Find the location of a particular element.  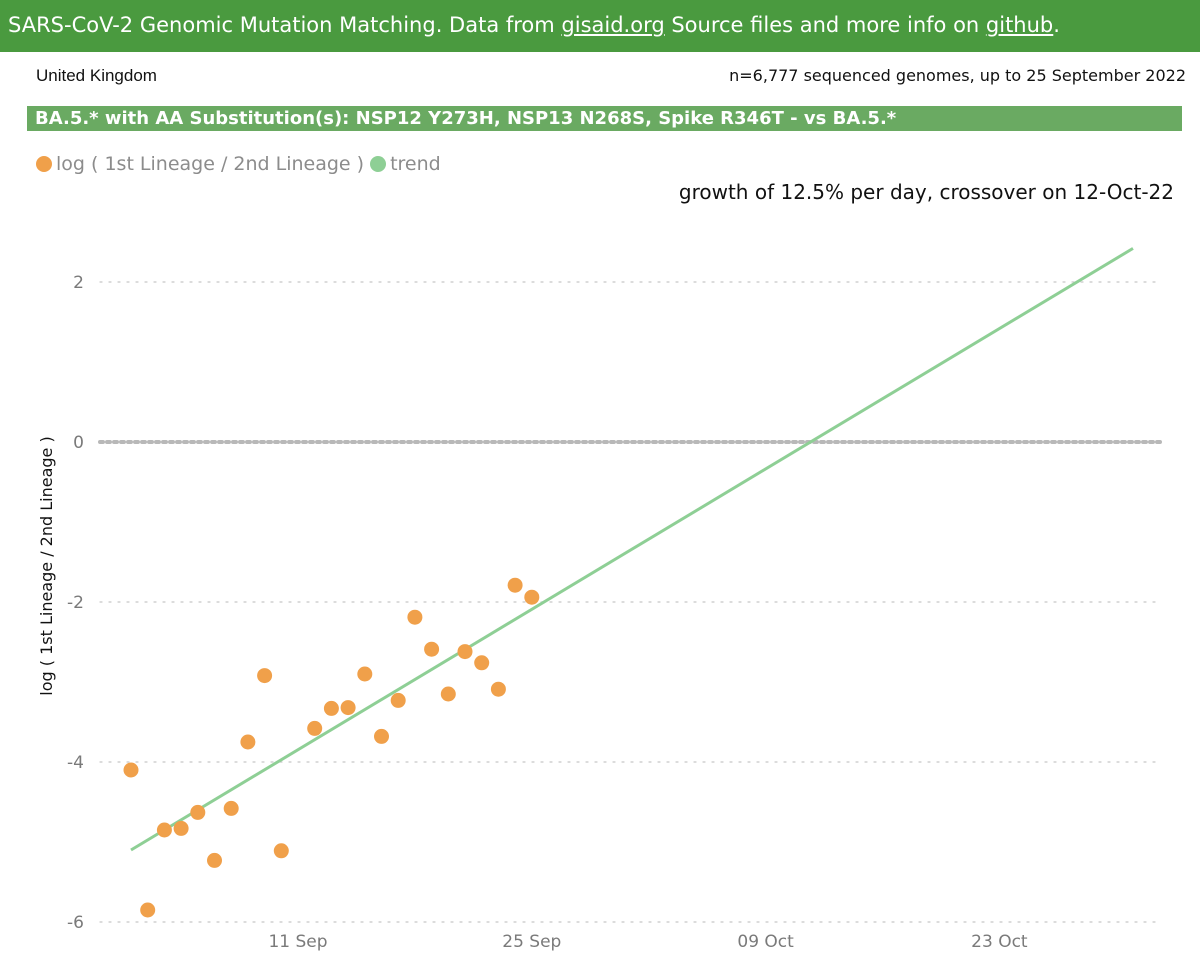

legend-item-points: log ( 1st Lineage / 2nd Lineage ) is located at coordinates (200, 164).